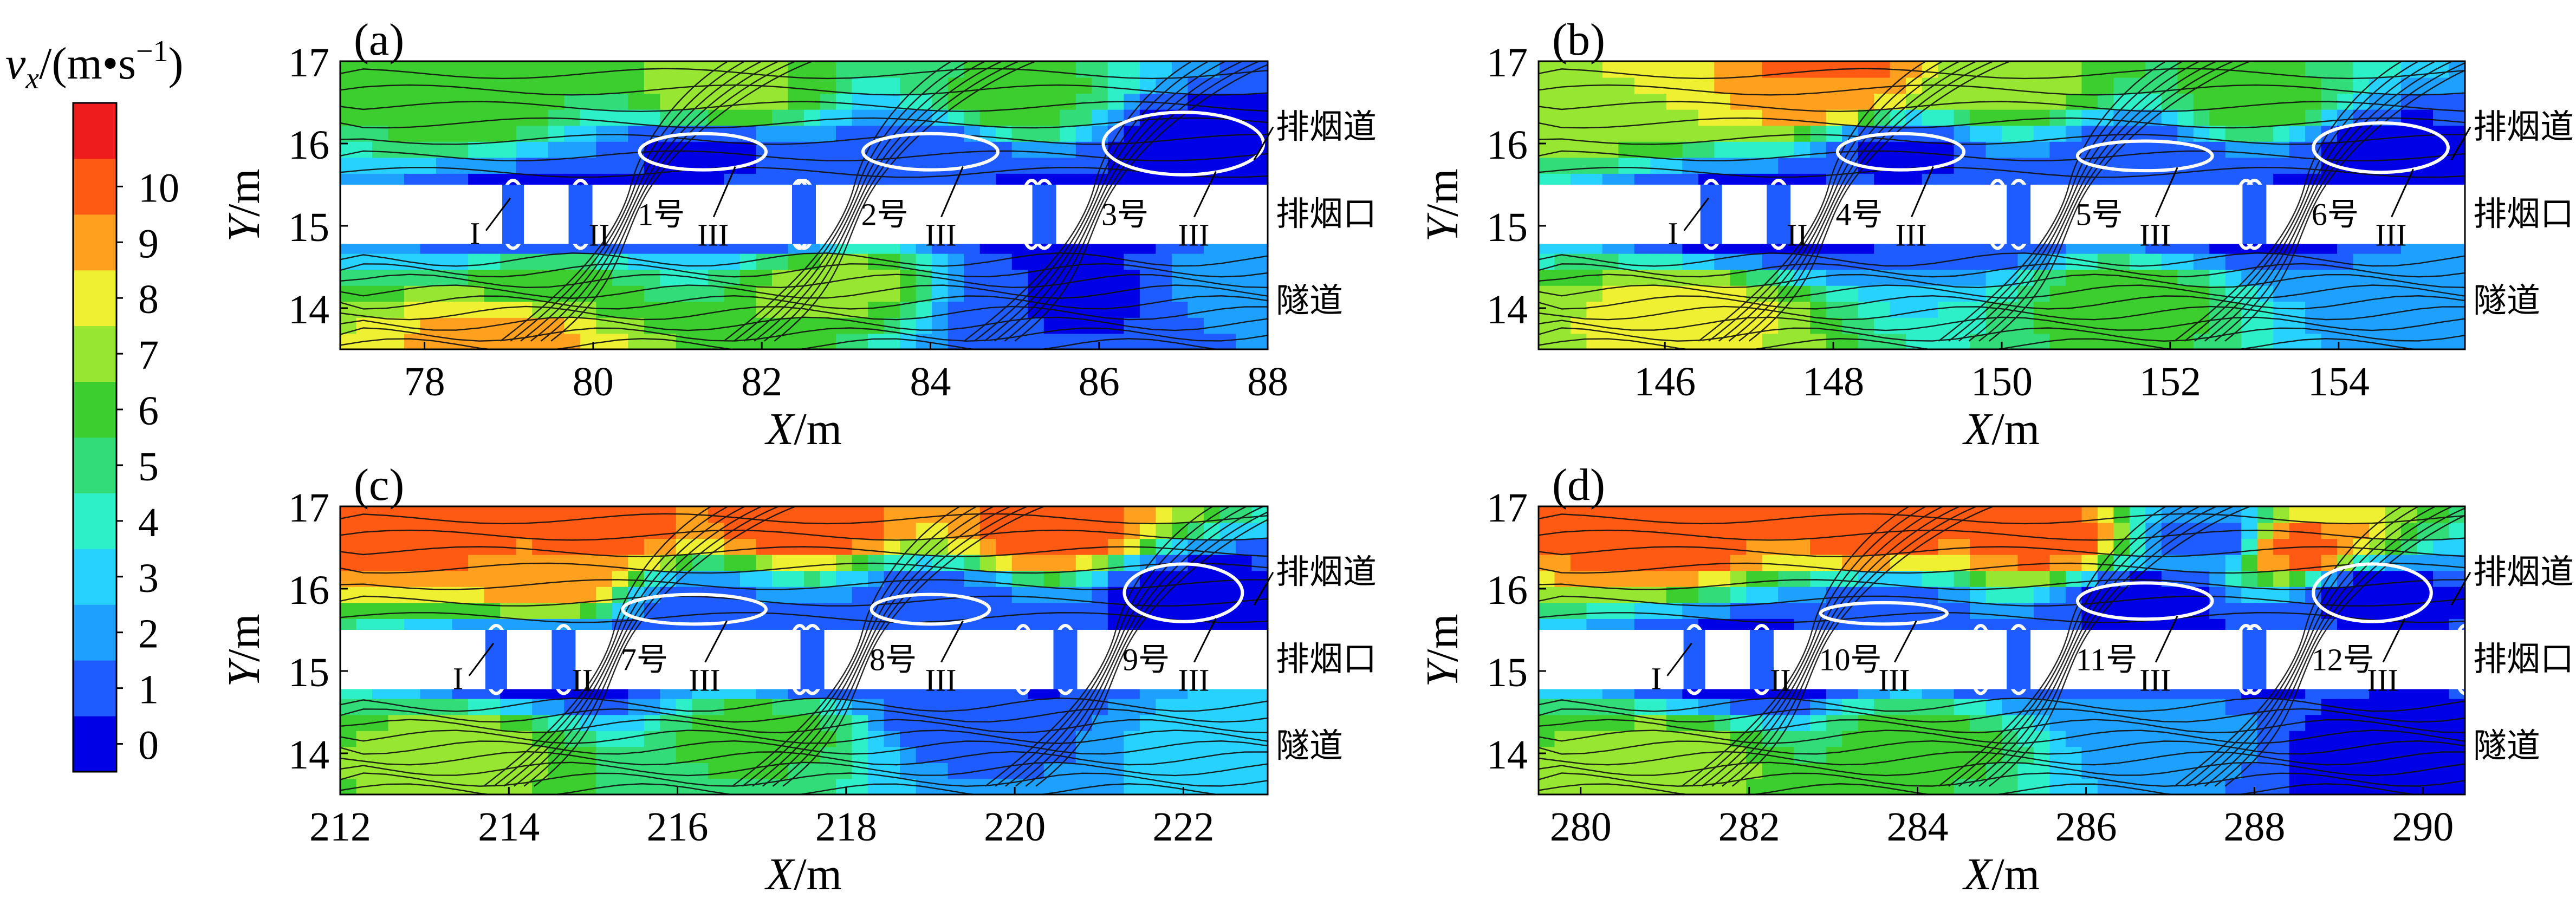 This screenshot has width=2576, height=912. I want to click on x-tick-label: 220, so click(1015, 827).